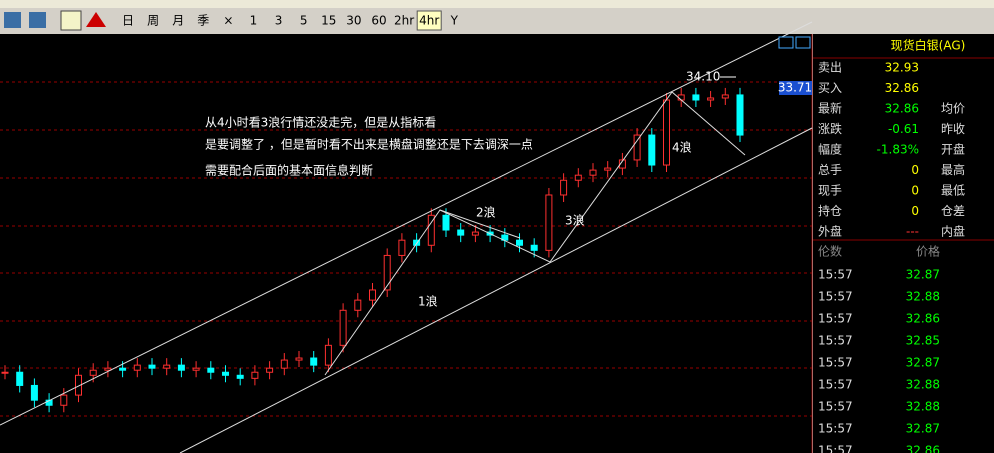 This screenshot has width=994, height=453. What do you see at coordinates (830, 191) in the screenshot?
I see `quote-label: 现手` at bounding box center [830, 191].